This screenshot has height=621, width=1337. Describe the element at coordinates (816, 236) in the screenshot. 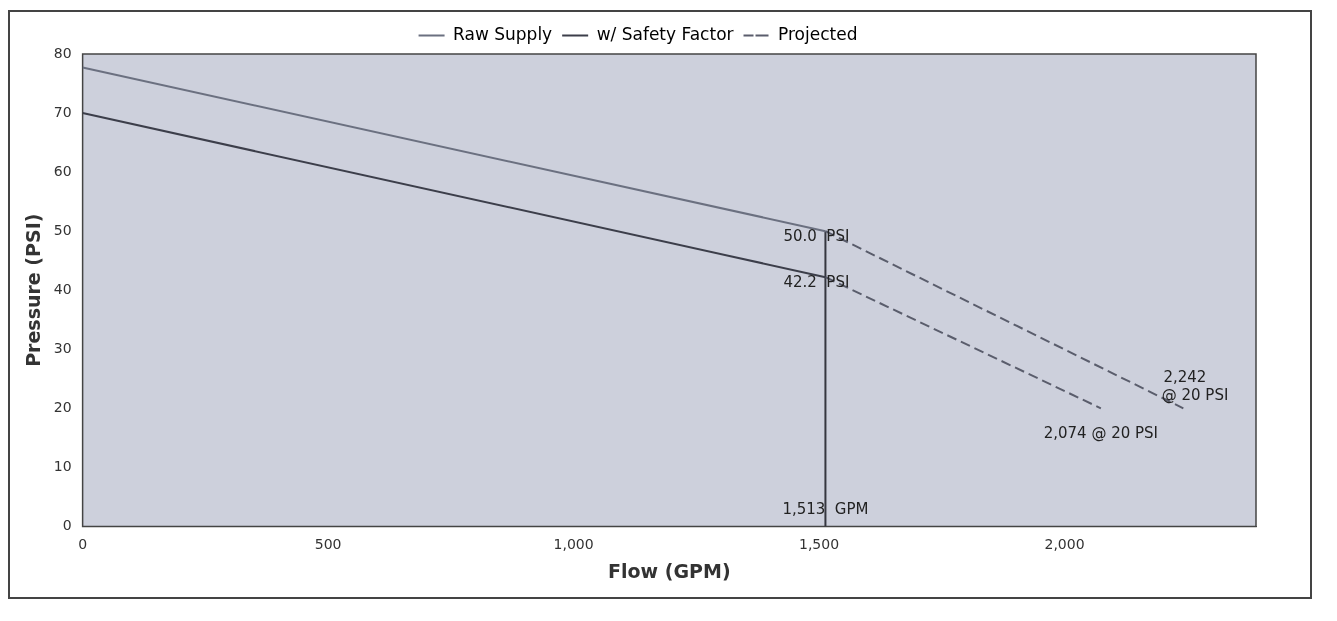

I see `annotation: 50.0 PSI` at that location.